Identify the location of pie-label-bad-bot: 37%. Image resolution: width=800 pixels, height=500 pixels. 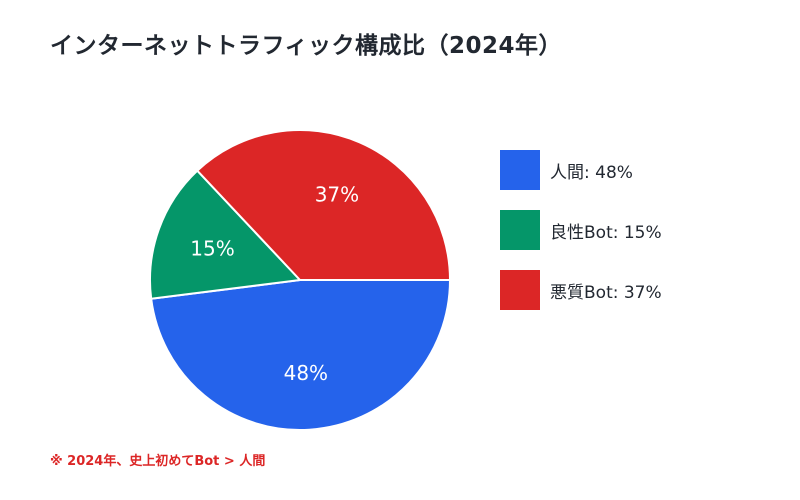
(337, 195).